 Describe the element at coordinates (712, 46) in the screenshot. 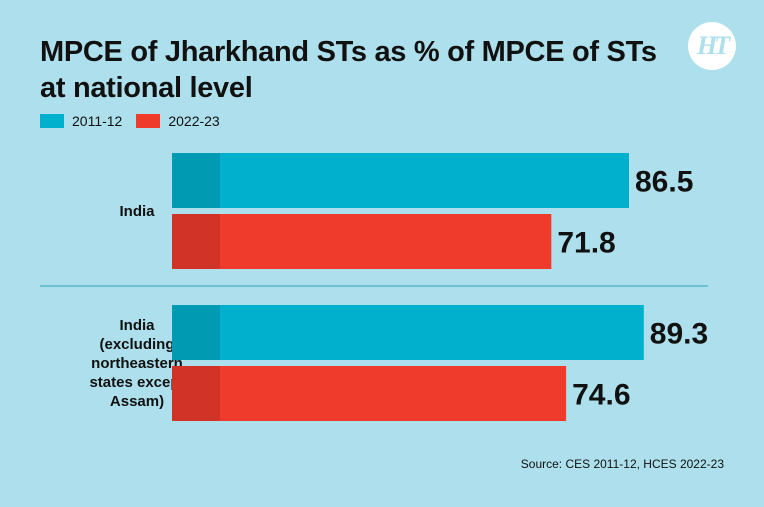

I see `ht-logo: HT` at that location.